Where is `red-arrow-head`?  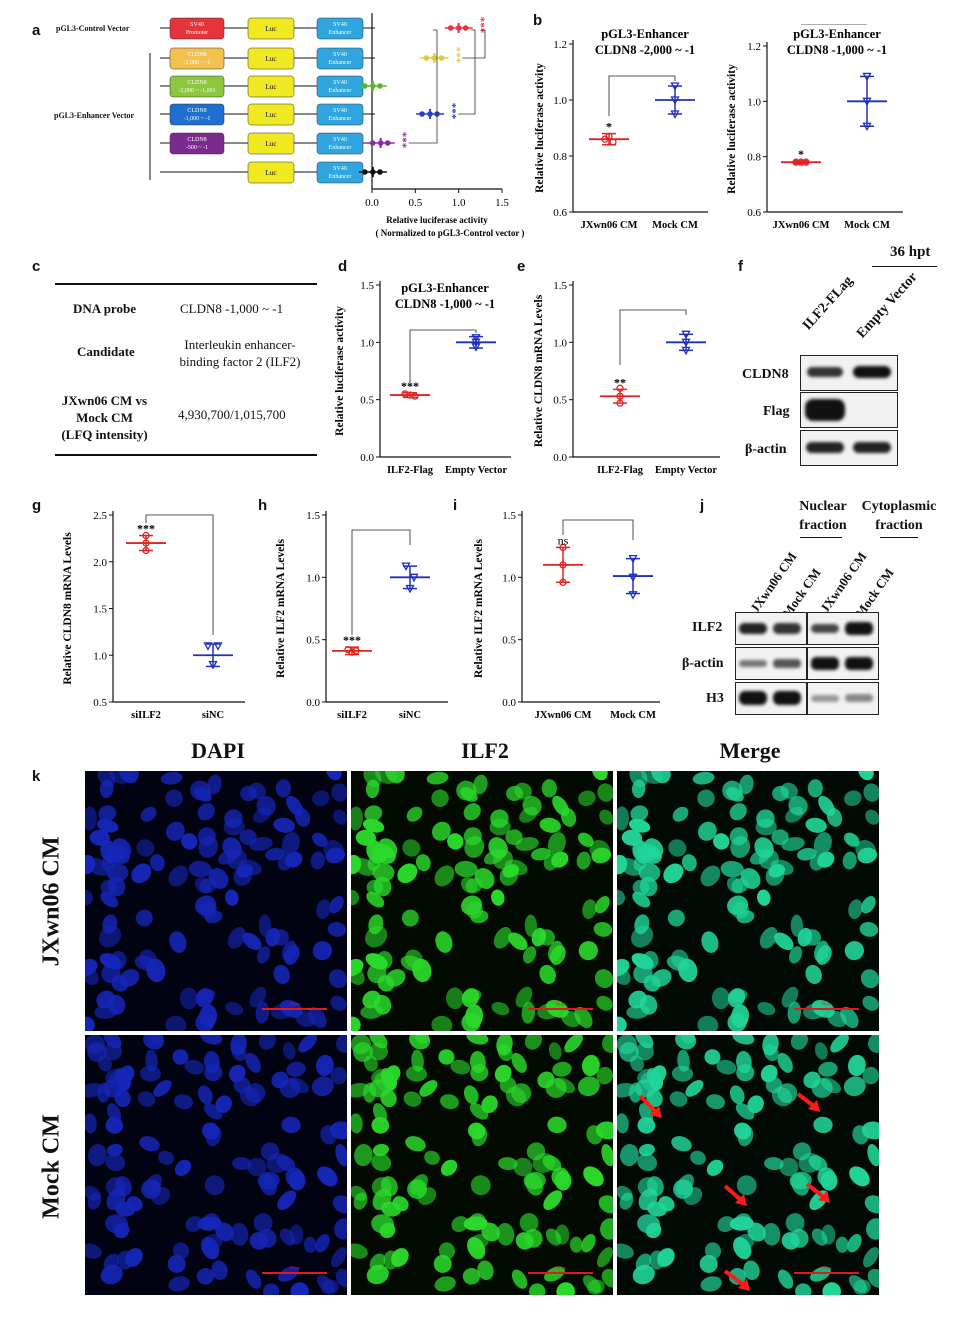 red-arrow-head is located at coordinates (824, 1197).